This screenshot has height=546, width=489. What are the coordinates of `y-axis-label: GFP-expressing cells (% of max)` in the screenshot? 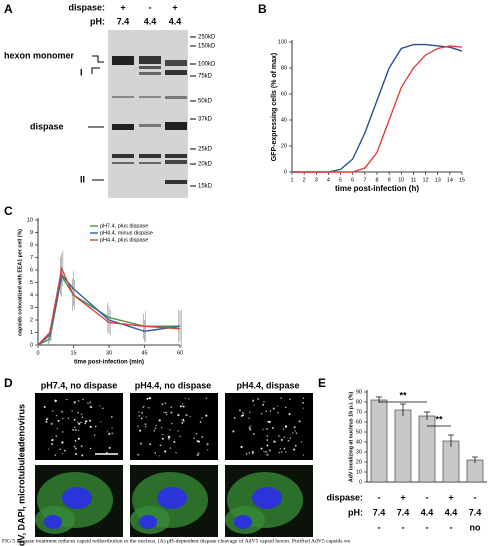 It's located at (274, 107).